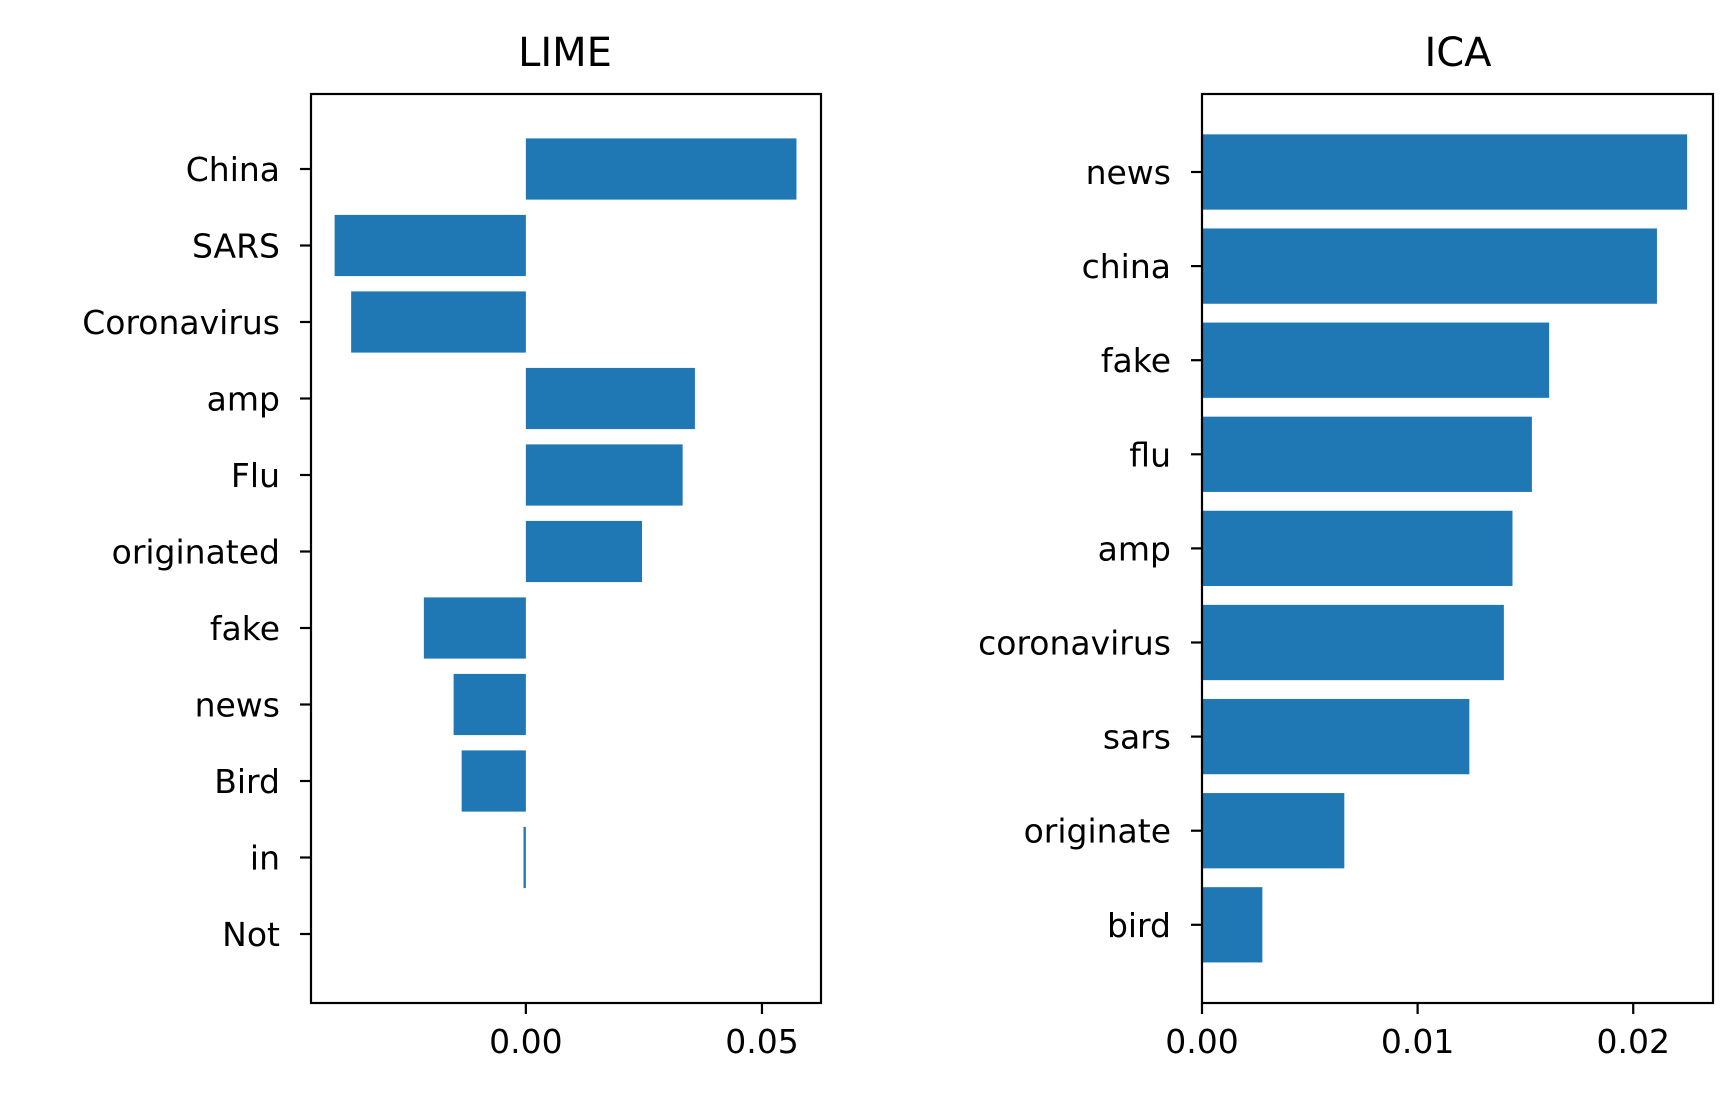  I want to click on ica-x-tick-label: 0.00, so click(1201, 1041).